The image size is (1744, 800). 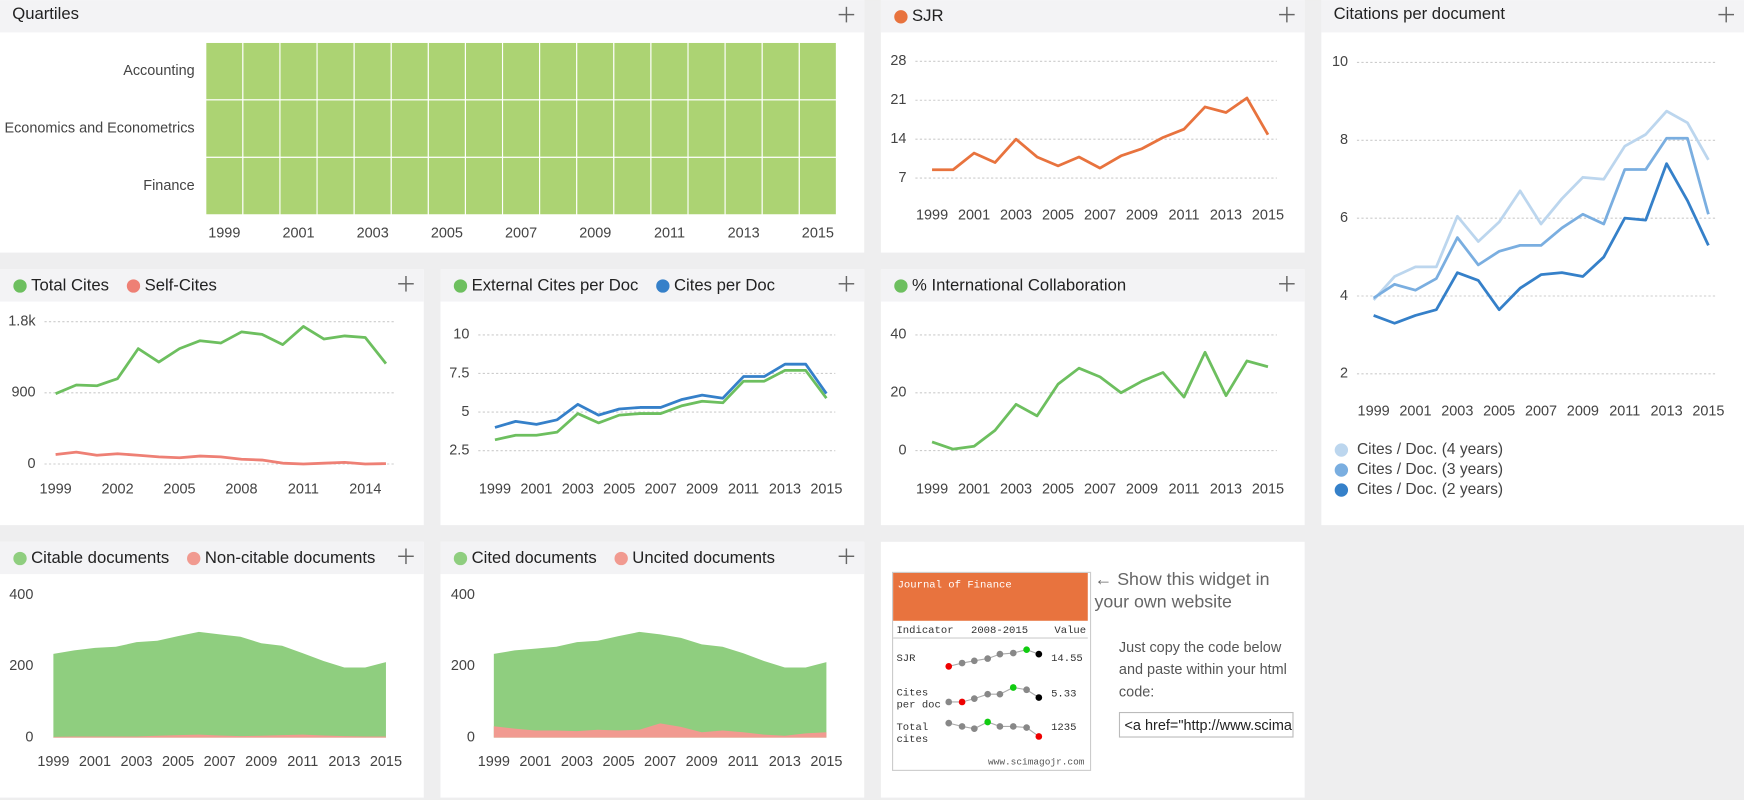 I want to click on legend-label: Self-Cites, so click(x=181, y=284).